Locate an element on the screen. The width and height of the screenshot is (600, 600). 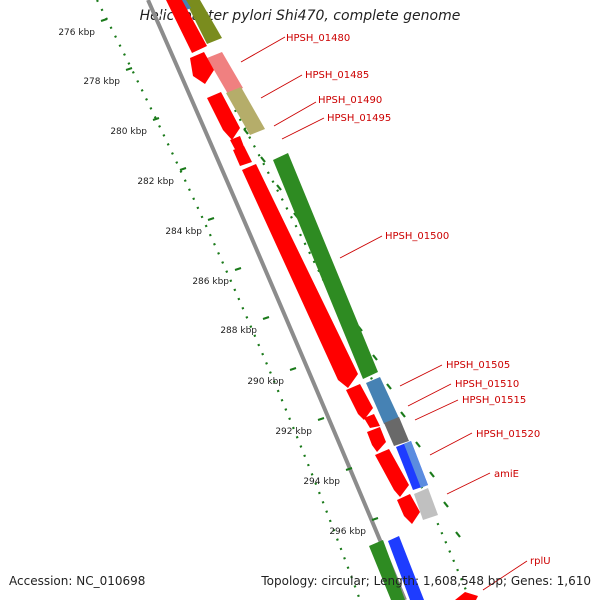
gene-label: HPSH_01495 is located at coordinates (359, 118).